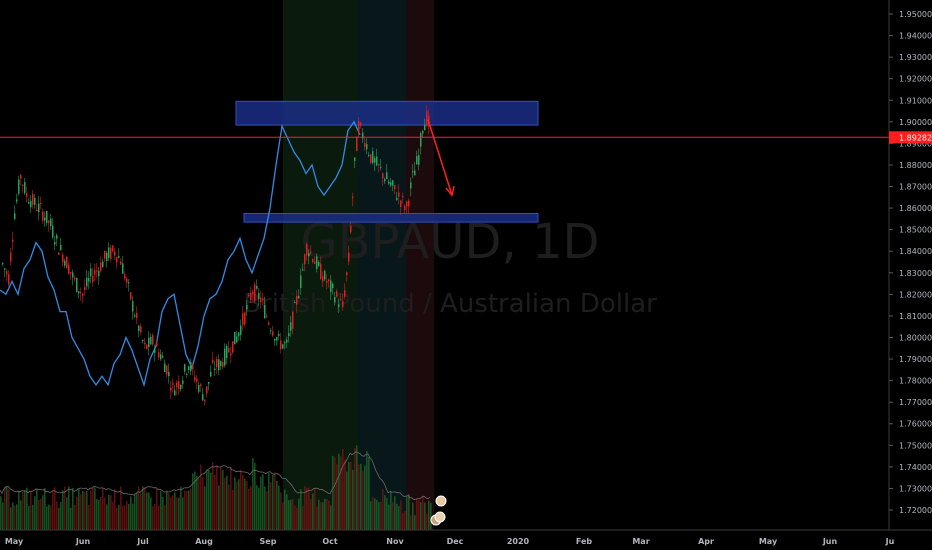  Describe the element at coordinates (915, 122) in the screenshot. I see `price-tick-label: 1.90000` at that location.